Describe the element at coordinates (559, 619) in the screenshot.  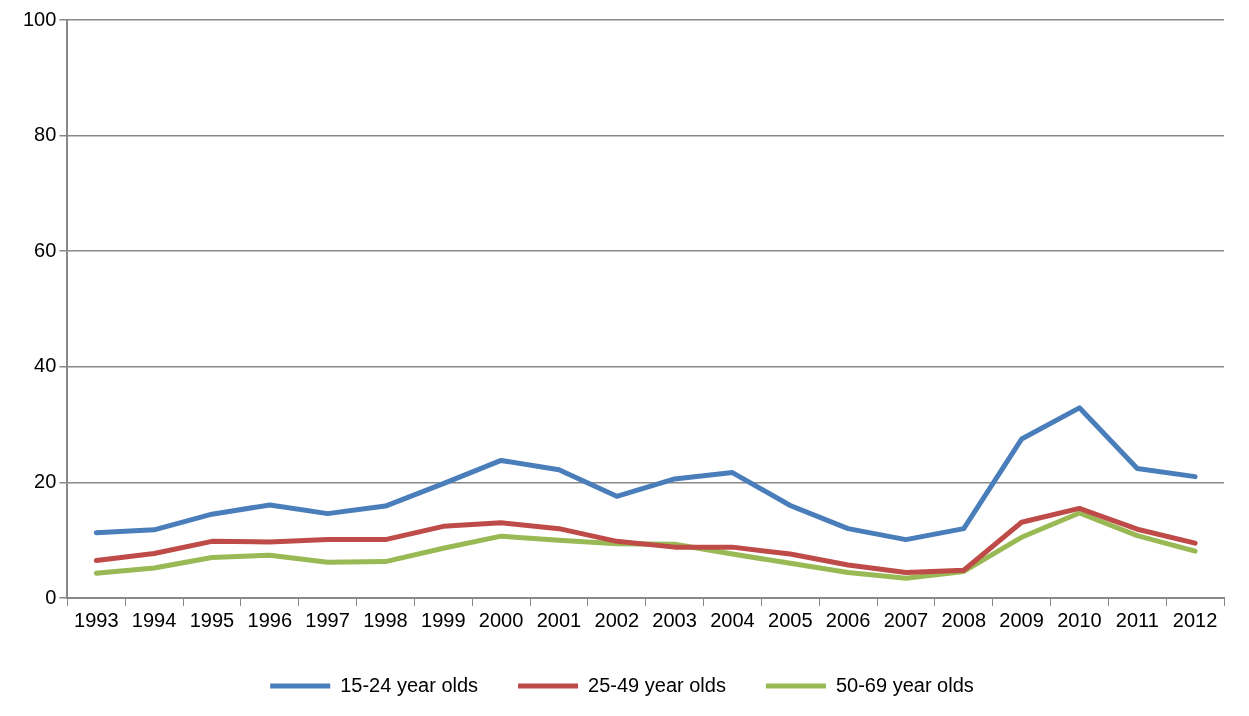
I see `x-tick-label: 2001` at that location.